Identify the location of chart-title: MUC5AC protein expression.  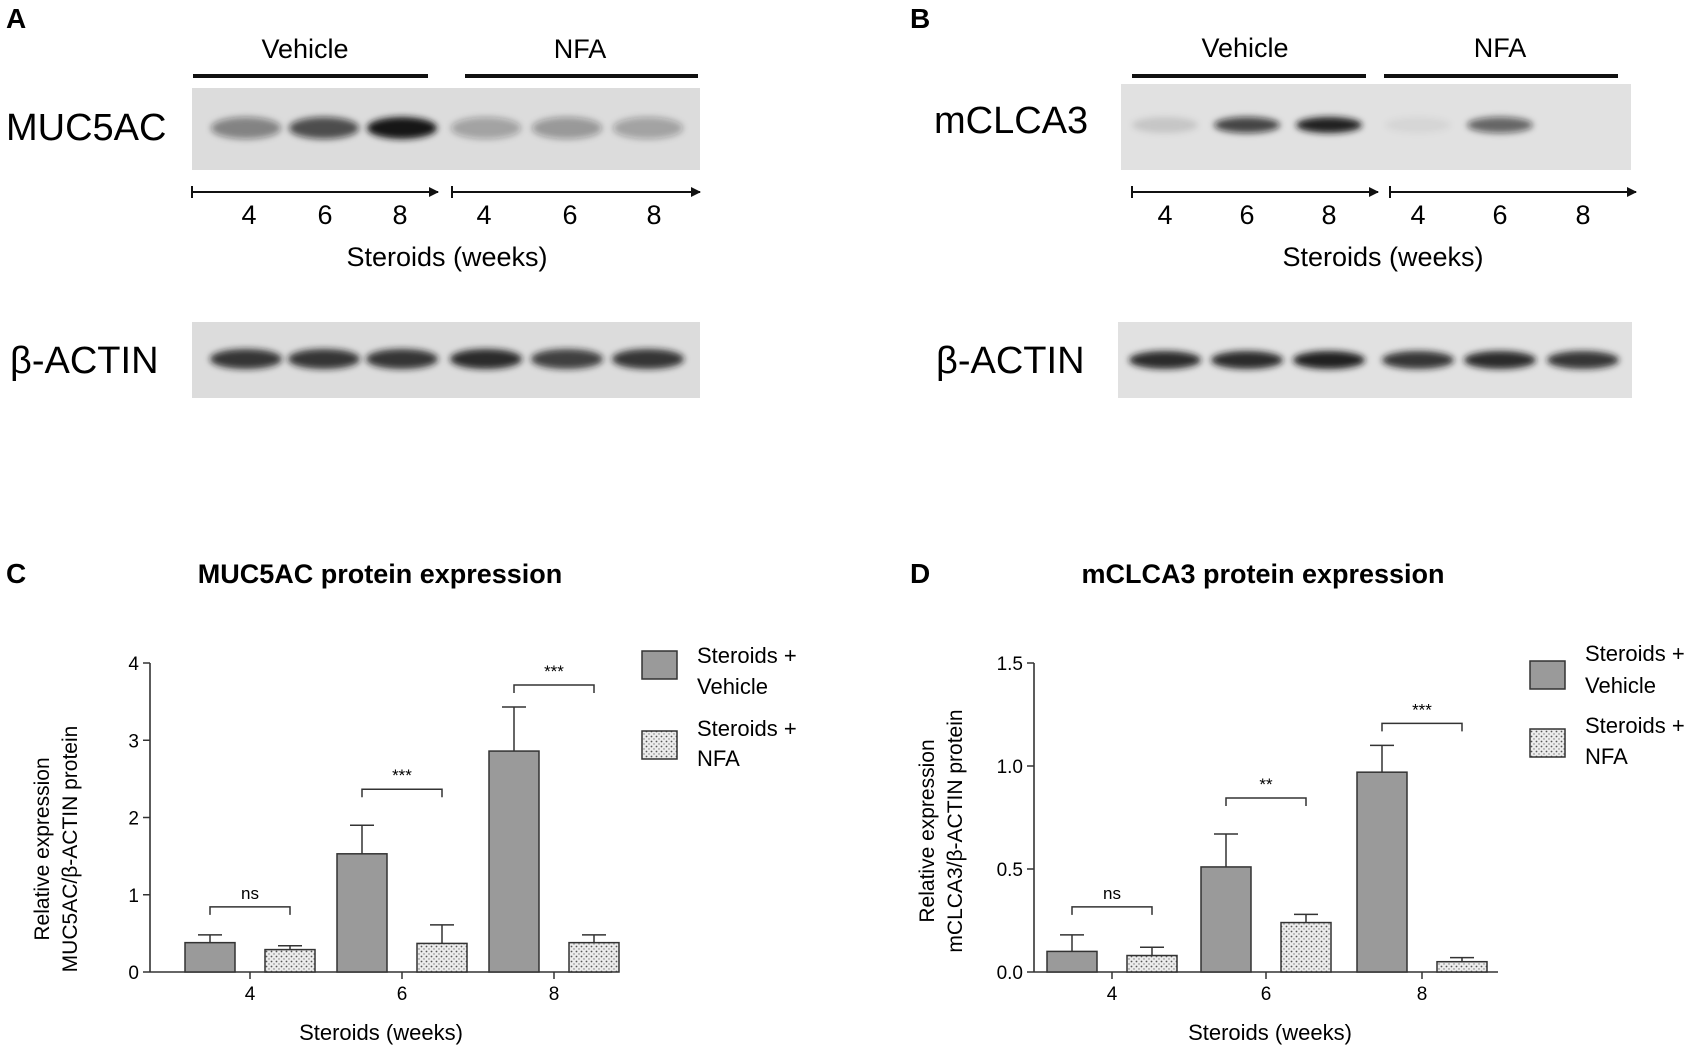
(380, 574).